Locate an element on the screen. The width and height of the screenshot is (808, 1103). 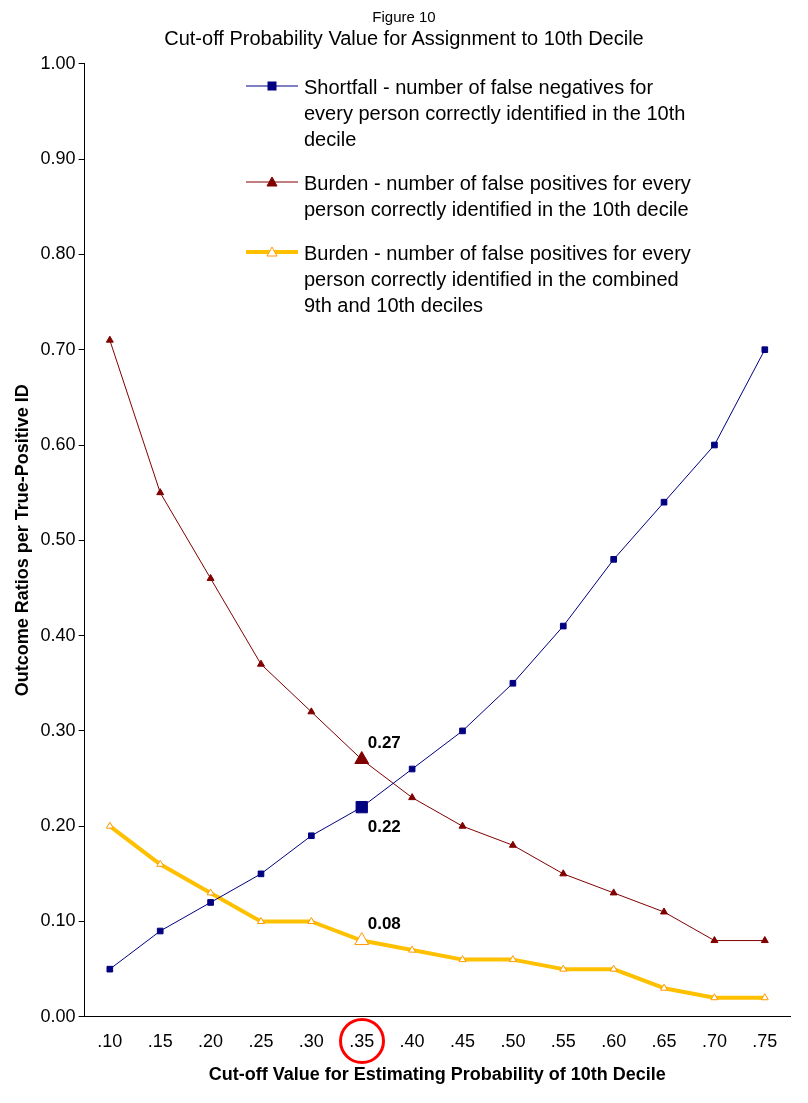
y-tick-label: 0.40 is located at coordinates (58, 634).